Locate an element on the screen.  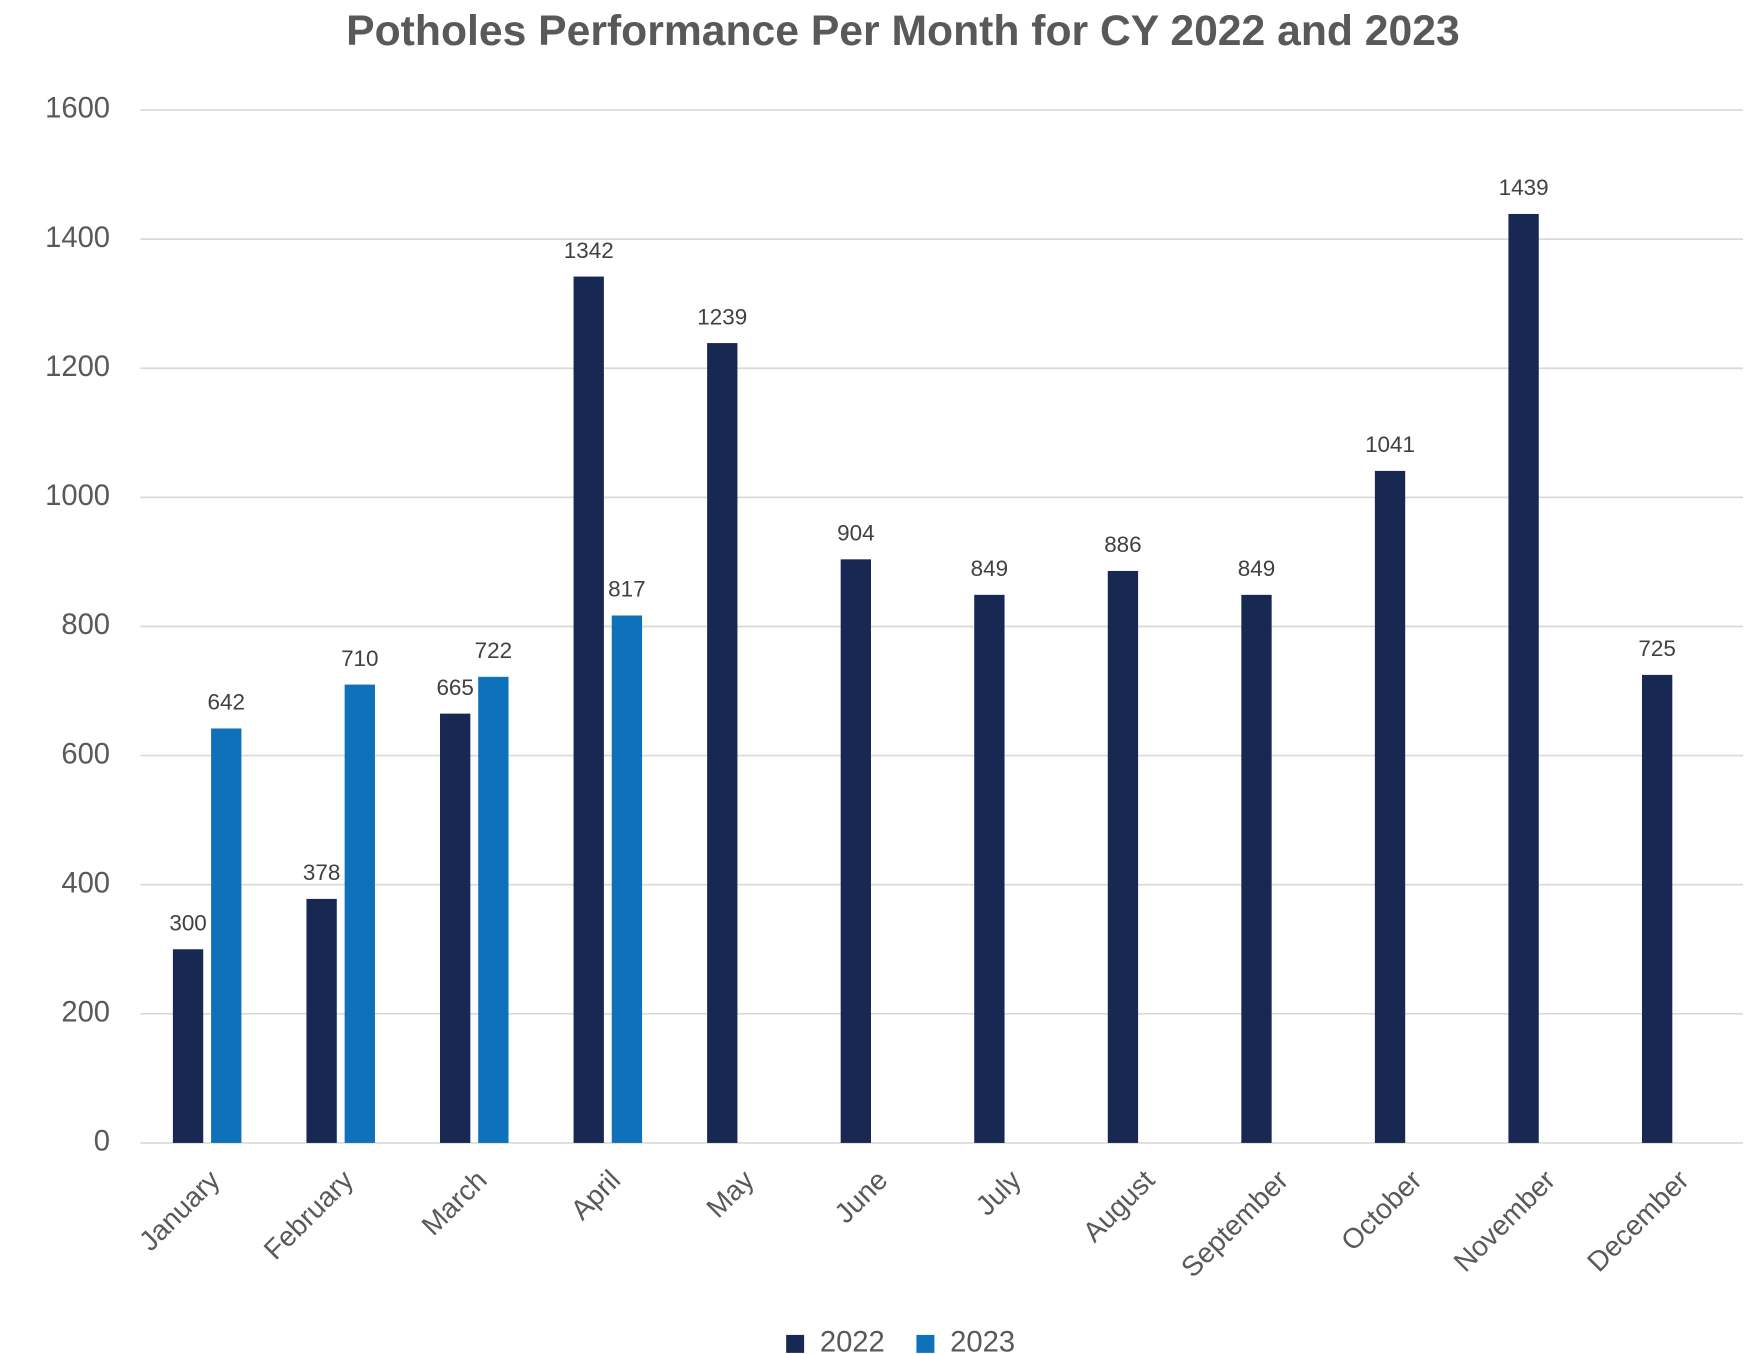
data-label: 710 is located at coordinates (359, 658).